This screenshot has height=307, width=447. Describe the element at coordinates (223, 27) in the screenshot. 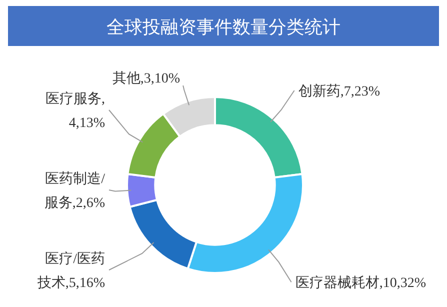

I see `chart-title: 全球投融资事件数量分类统计` at that location.